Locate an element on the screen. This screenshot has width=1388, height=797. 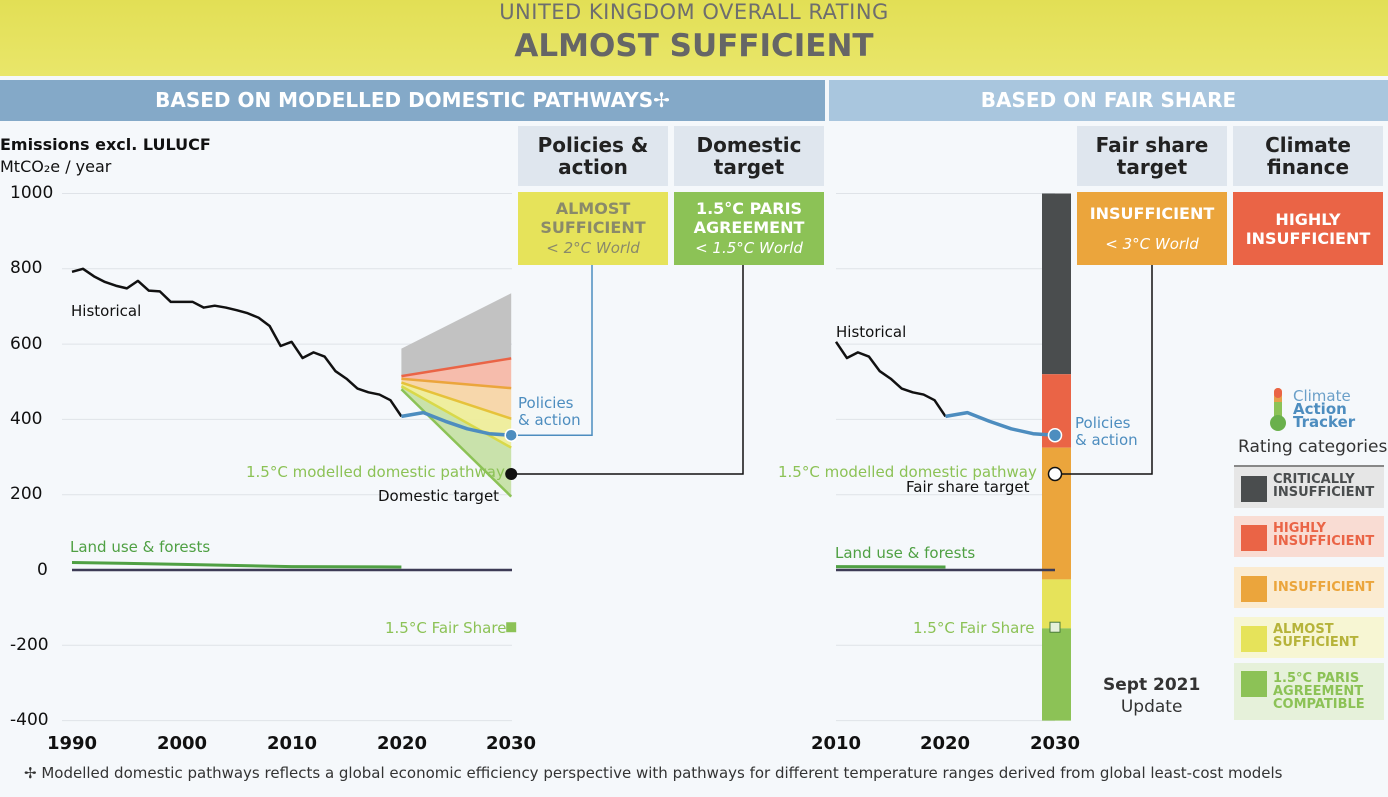
logo-text: Tracker is located at coordinates (1324, 422).